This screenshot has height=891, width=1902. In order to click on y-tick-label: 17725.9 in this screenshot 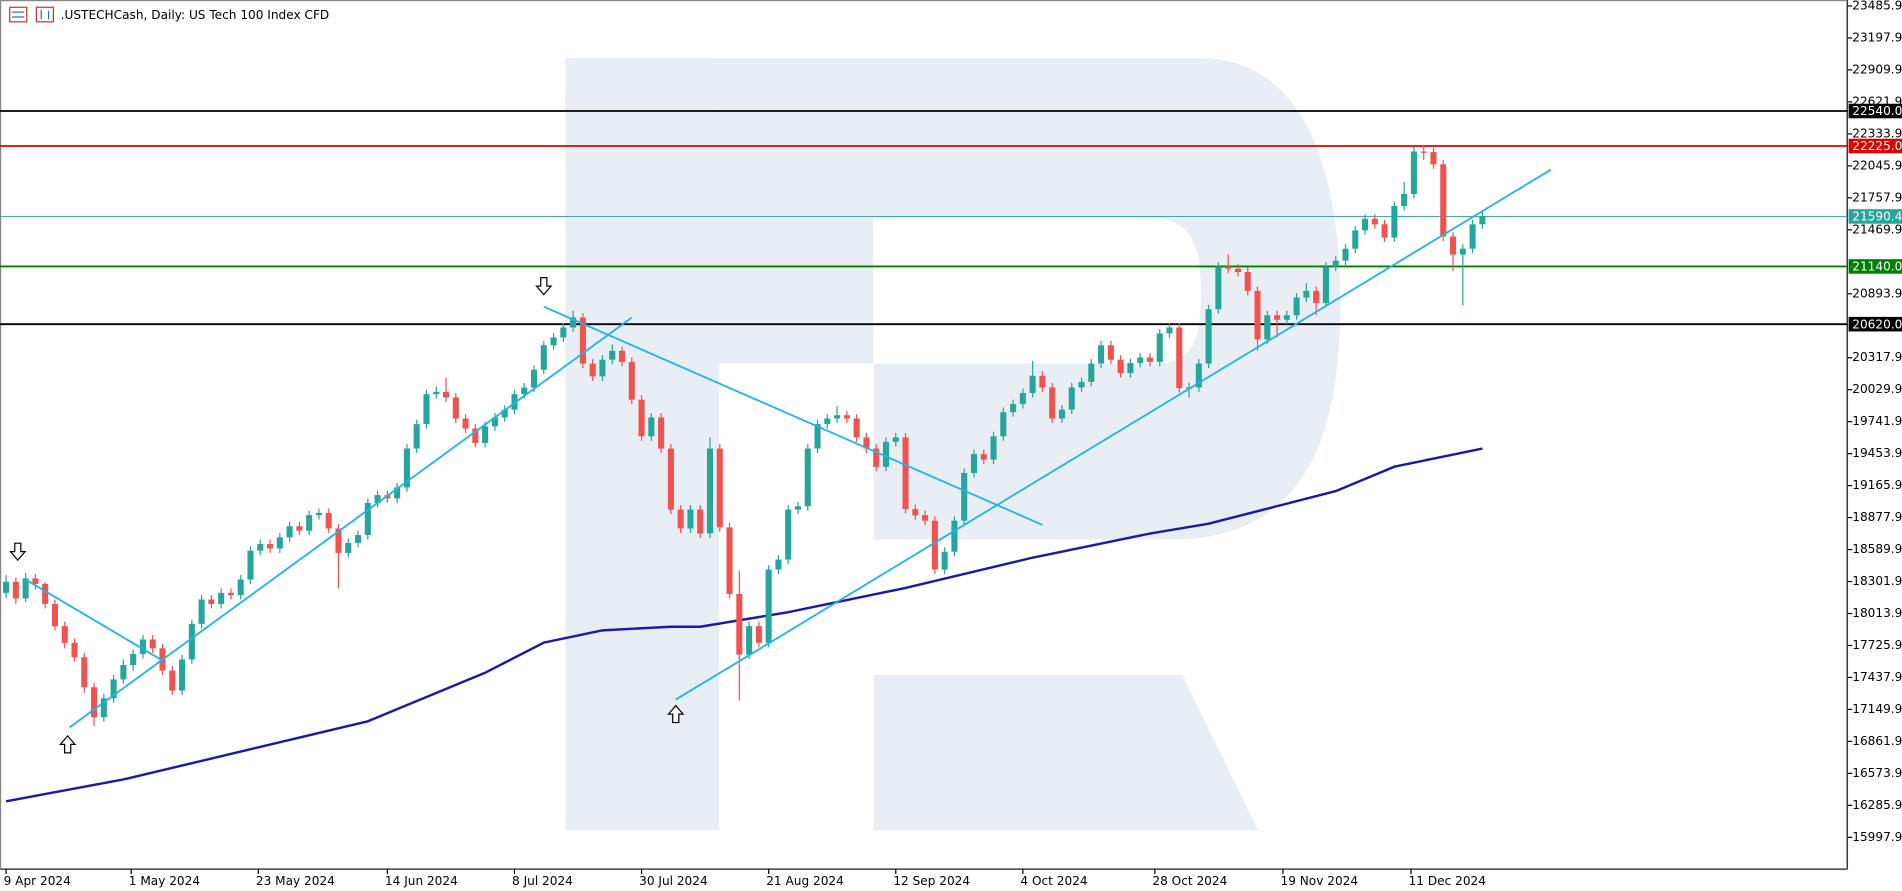, I will do `click(1877, 645)`.